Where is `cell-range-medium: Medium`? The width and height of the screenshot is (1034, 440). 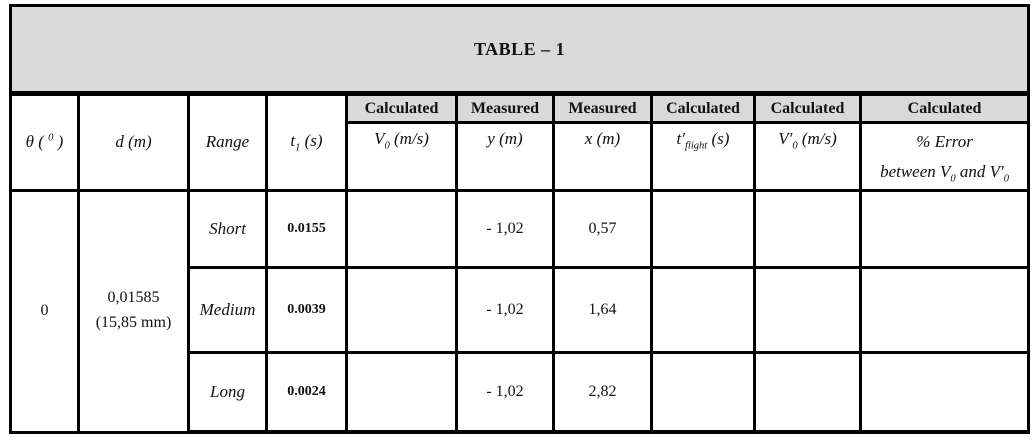
cell-range-medium: Medium is located at coordinates (227, 309).